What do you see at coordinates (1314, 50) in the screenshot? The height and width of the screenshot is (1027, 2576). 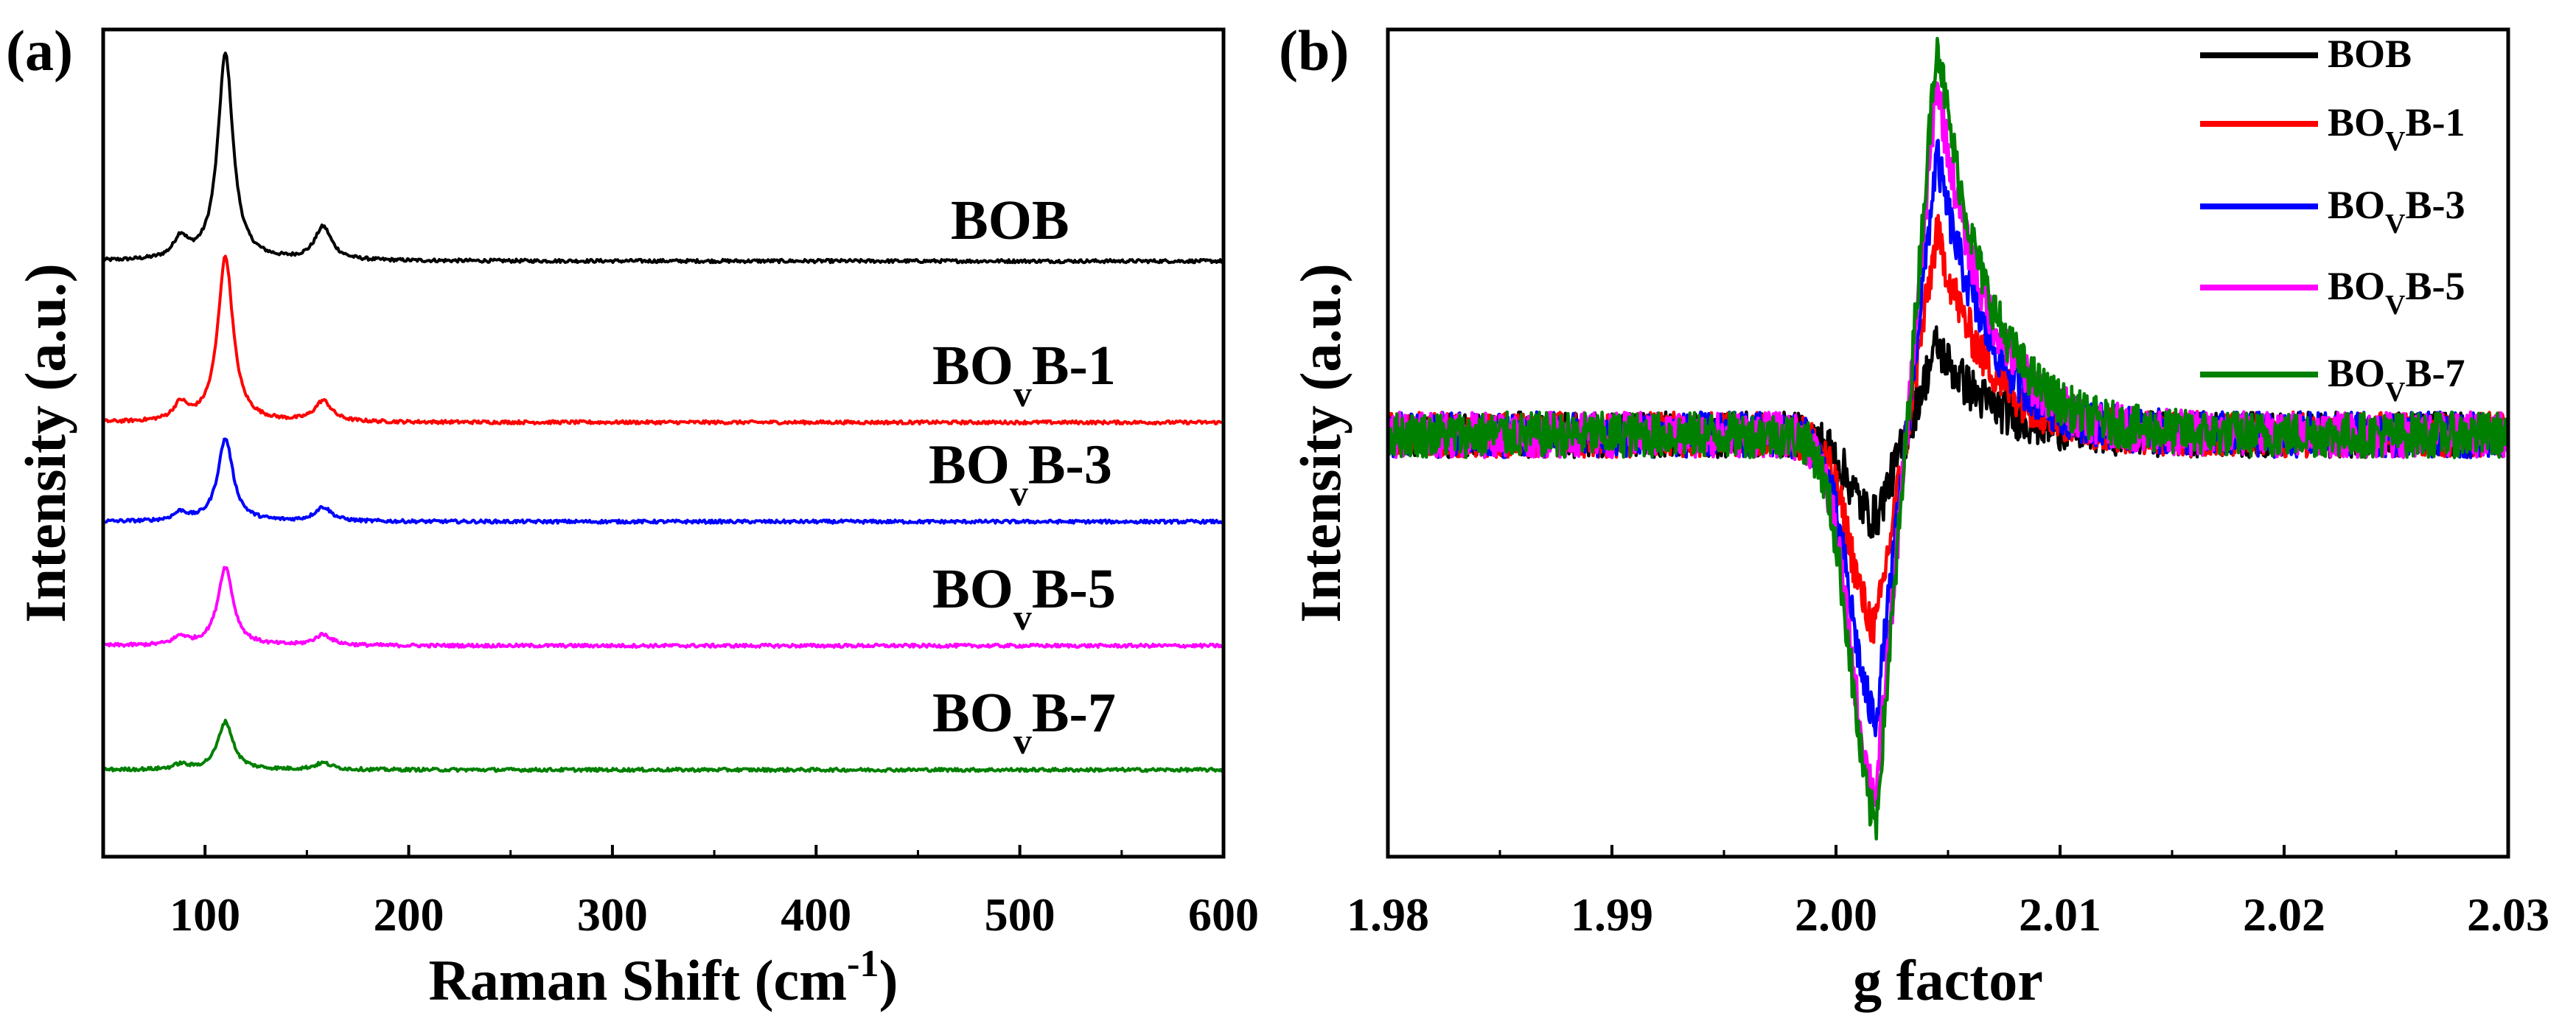 I see `panel-b-label: (b)` at bounding box center [1314, 50].